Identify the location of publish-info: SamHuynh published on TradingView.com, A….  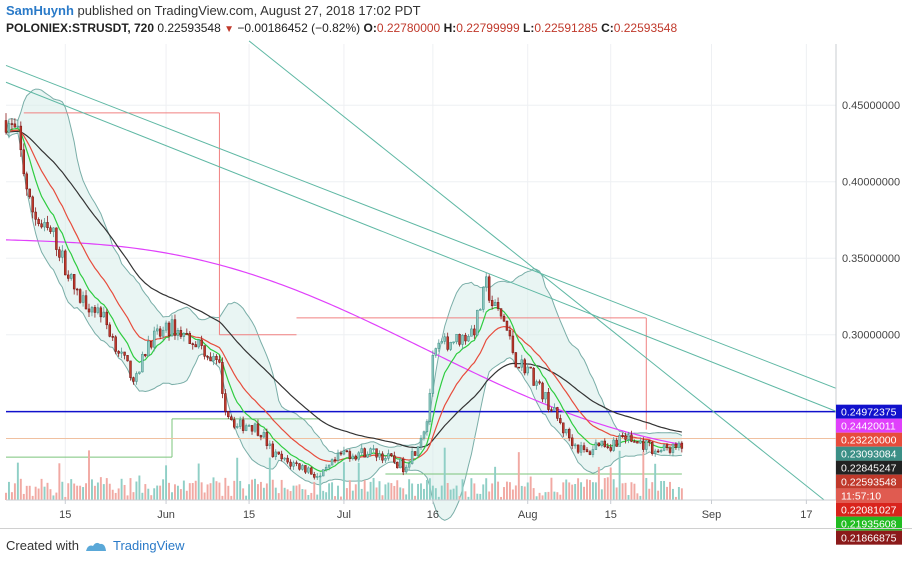
(213, 10).